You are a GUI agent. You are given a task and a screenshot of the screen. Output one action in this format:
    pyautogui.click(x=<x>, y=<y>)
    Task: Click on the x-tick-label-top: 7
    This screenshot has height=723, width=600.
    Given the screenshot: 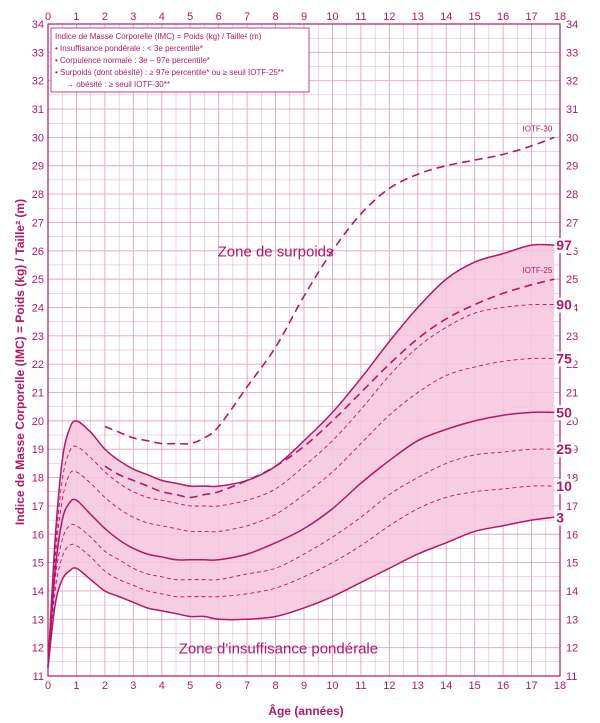 What is the action you would take?
    pyautogui.click(x=247, y=17)
    